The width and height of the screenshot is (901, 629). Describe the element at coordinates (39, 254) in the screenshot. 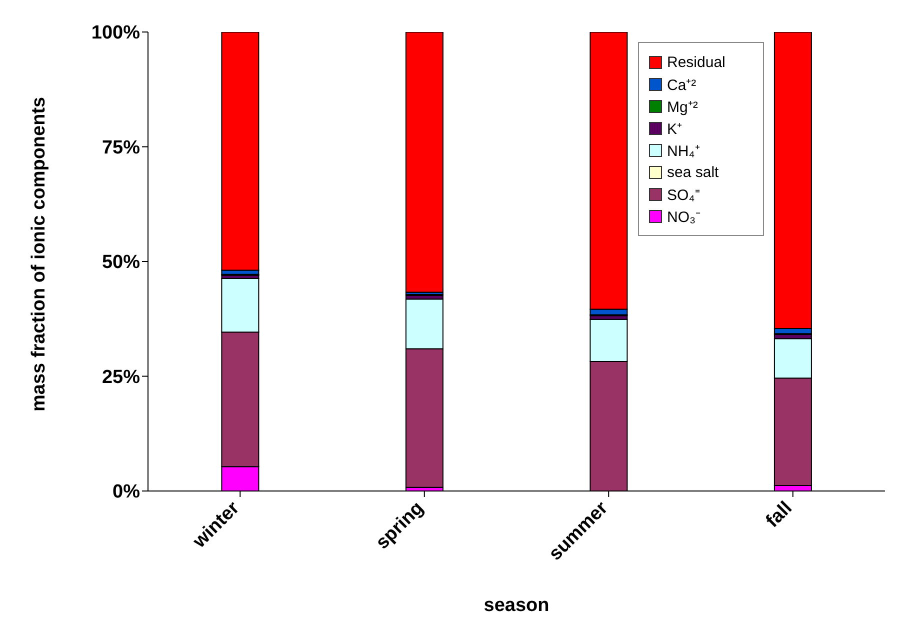

I see `y-axis-title: mass fraction of ionic components` at that location.